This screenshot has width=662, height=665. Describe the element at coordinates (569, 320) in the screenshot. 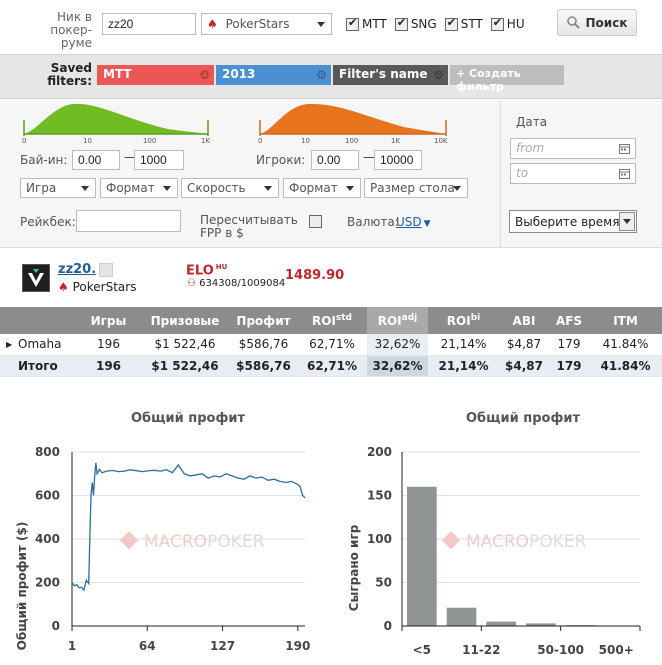

I see `col-header-afs: AFS` at that location.